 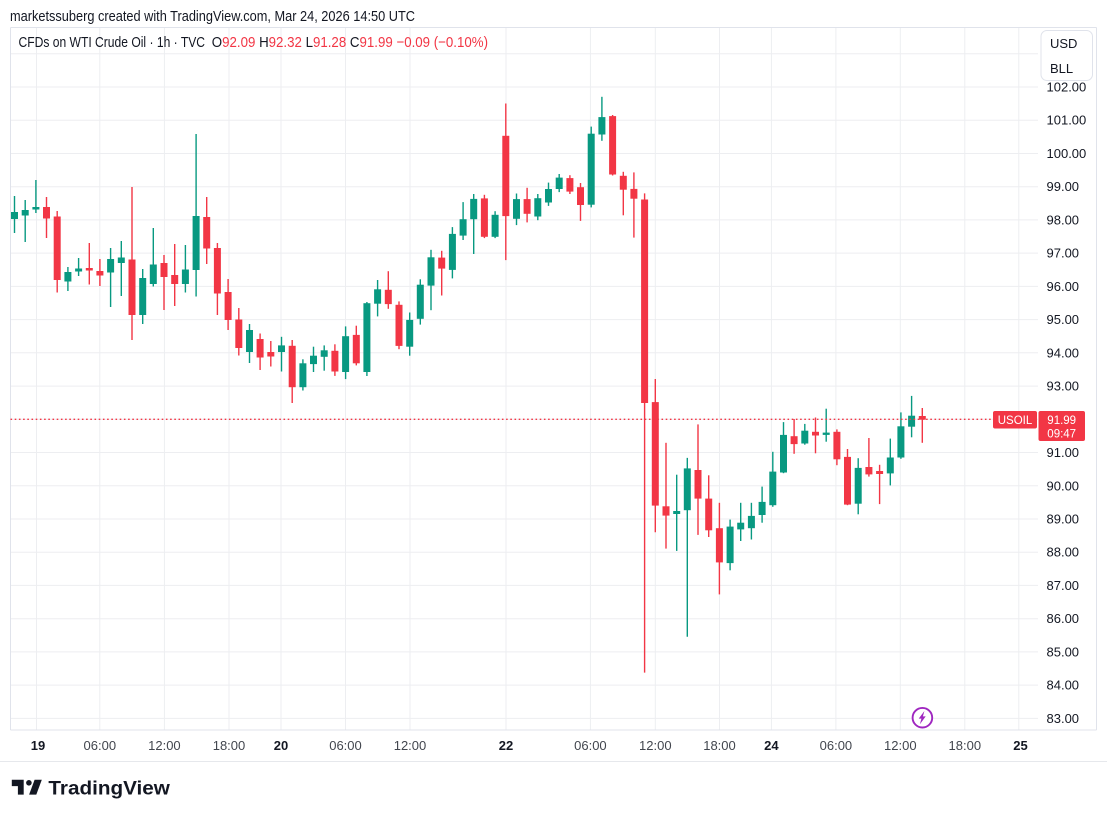 What do you see at coordinates (1063, 585) in the screenshot?
I see `svg-text: 87.00` at bounding box center [1063, 585].